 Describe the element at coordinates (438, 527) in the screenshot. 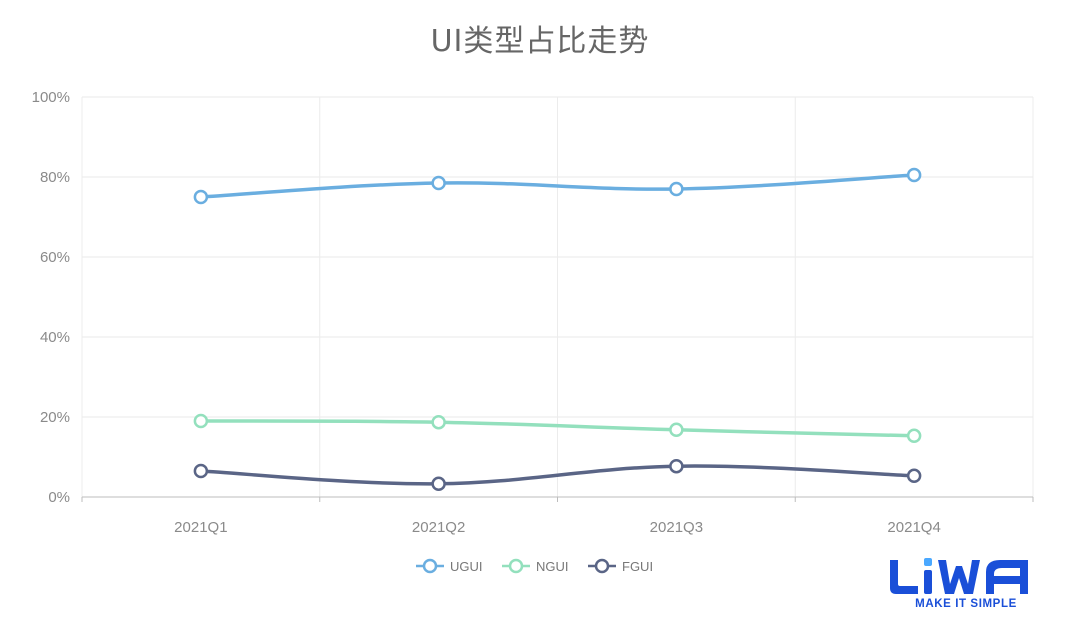

I see `x-tick-label: 2021Q2` at that location.